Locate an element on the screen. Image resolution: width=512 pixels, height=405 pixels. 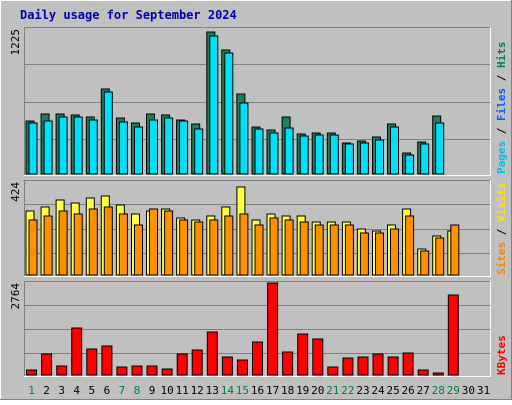
y-max-label: 1225 is located at coordinates (15, 42).